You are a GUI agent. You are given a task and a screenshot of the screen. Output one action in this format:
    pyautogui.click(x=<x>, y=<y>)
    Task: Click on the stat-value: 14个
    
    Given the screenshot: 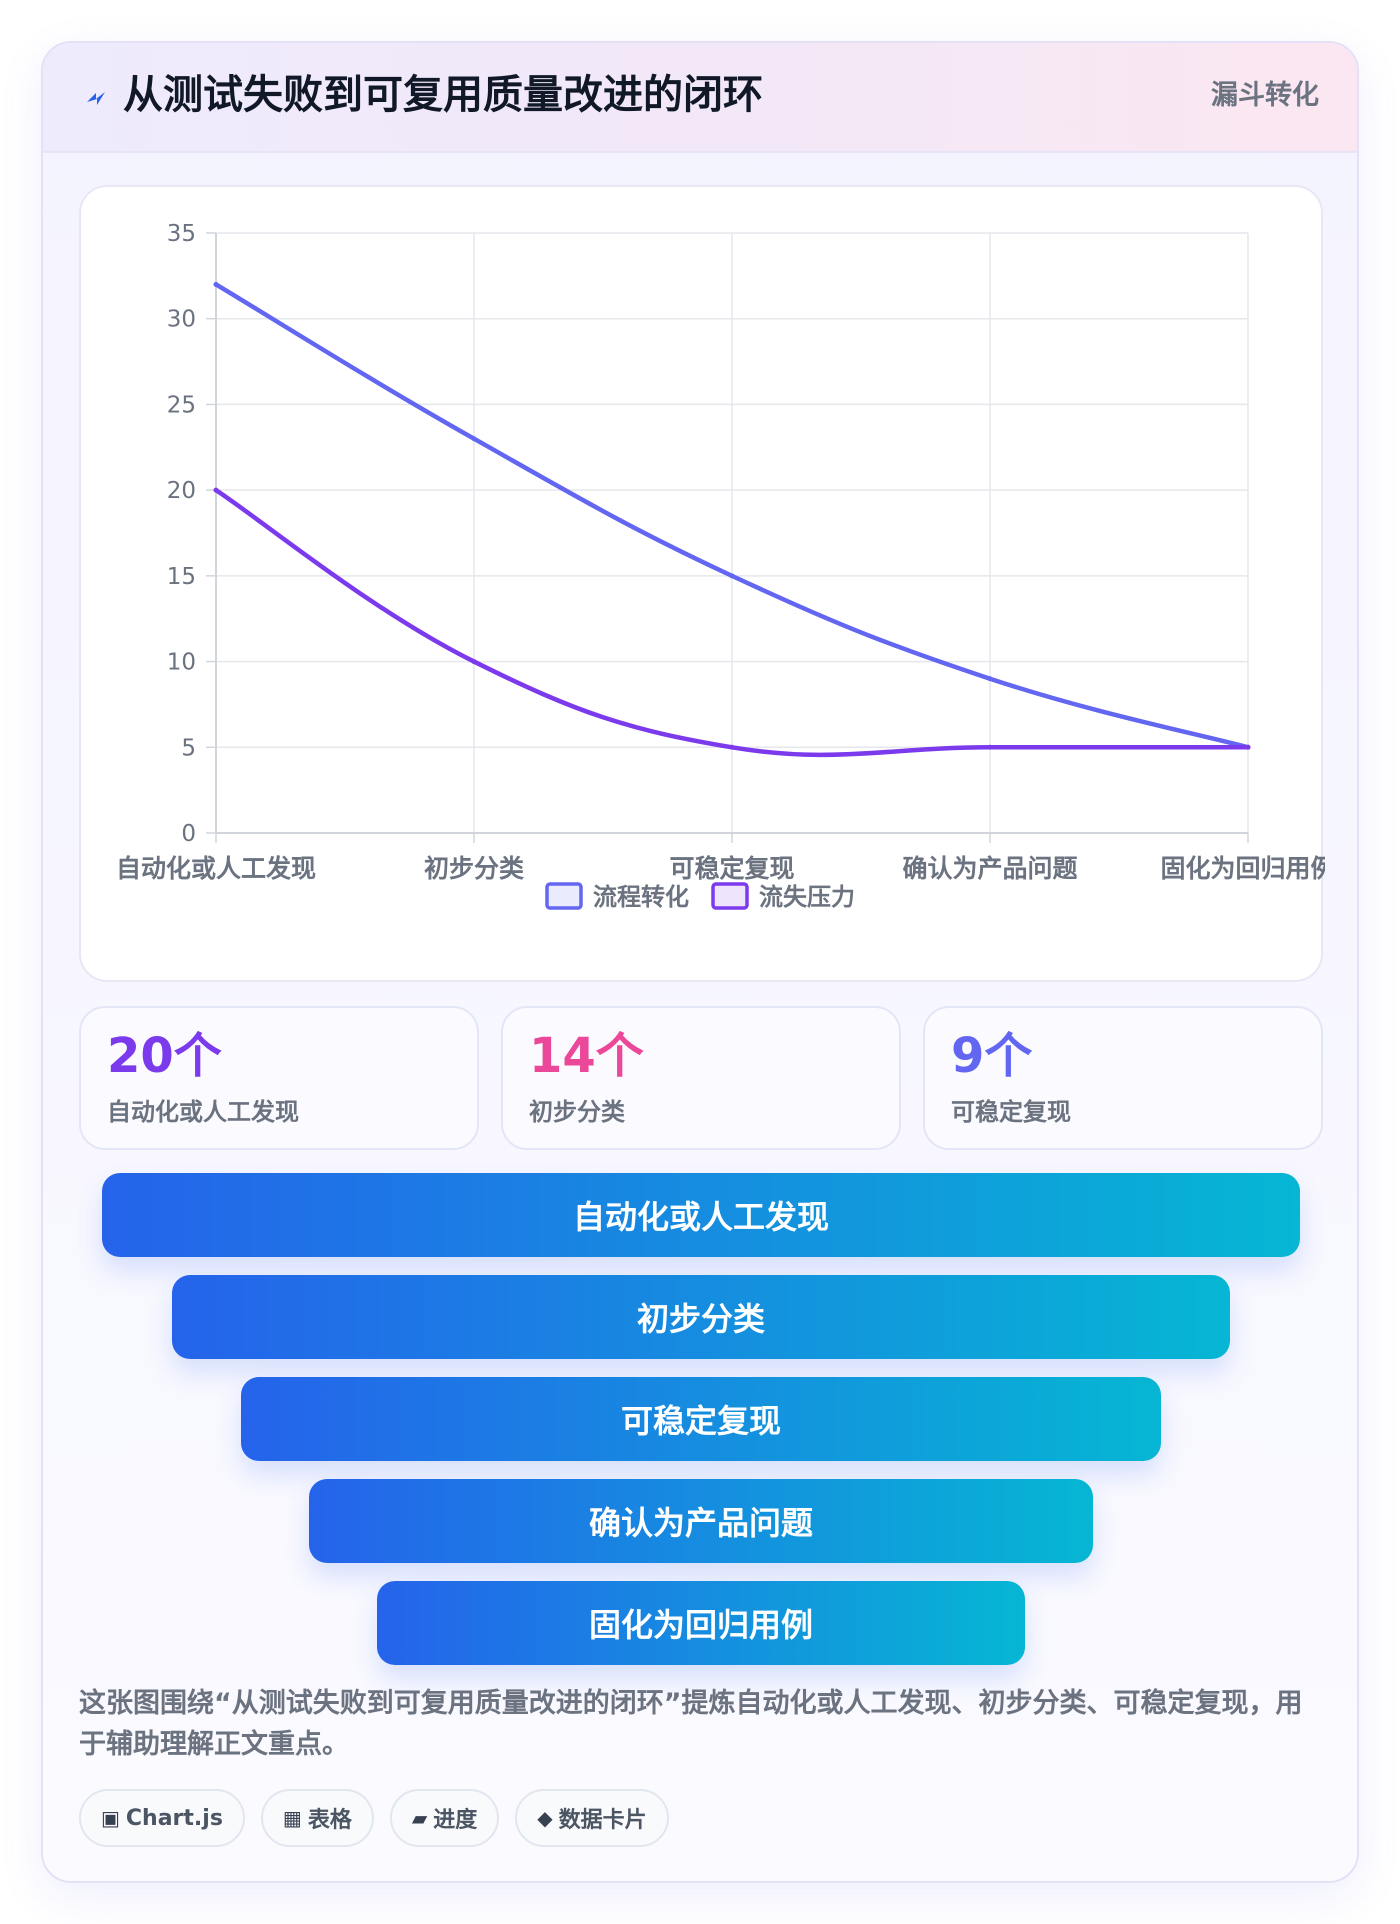 What is the action you would take?
    pyautogui.click(x=586, y=1056)
    